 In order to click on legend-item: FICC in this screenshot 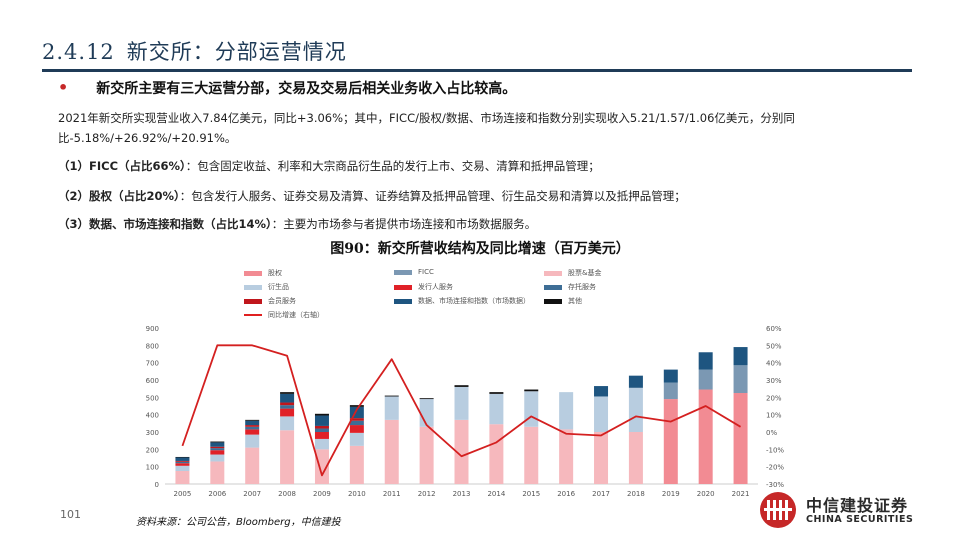, I will do `click(414, 272)`.